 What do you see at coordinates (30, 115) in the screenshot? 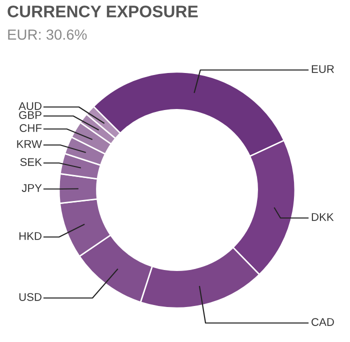
I see `slice-label: GBP` at bounding box center [30, 115].